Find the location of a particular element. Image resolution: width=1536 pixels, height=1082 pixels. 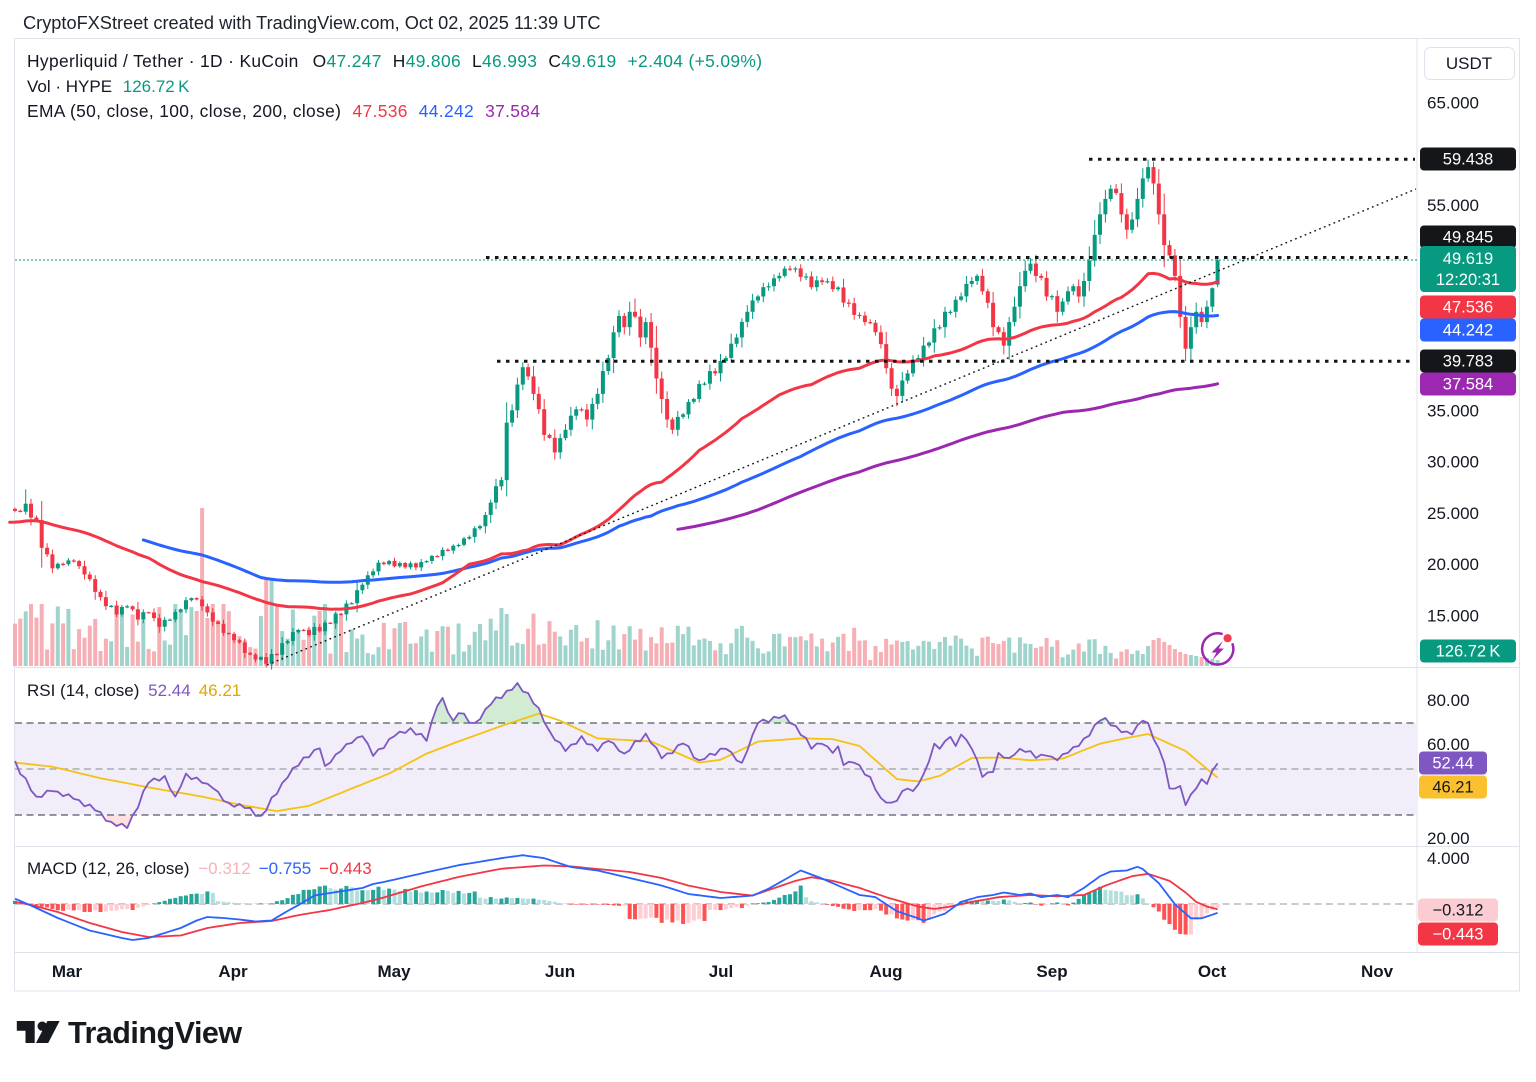

svg-text: 25.000 is located at coordinates (1453, 513).